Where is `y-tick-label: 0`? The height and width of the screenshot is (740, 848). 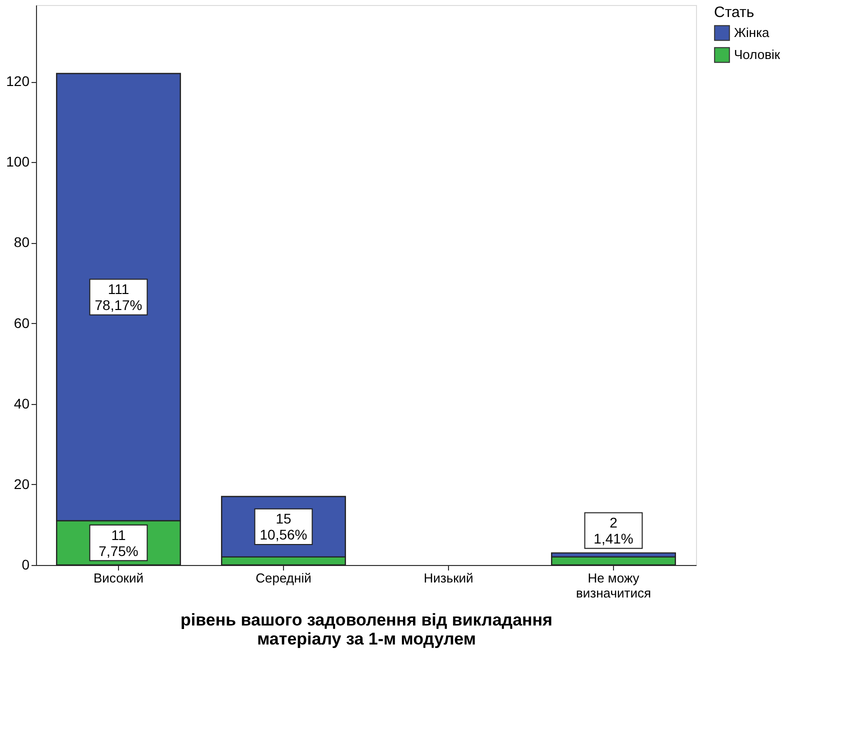
y-tick-label: 0 is located at coordinates (26, 564).